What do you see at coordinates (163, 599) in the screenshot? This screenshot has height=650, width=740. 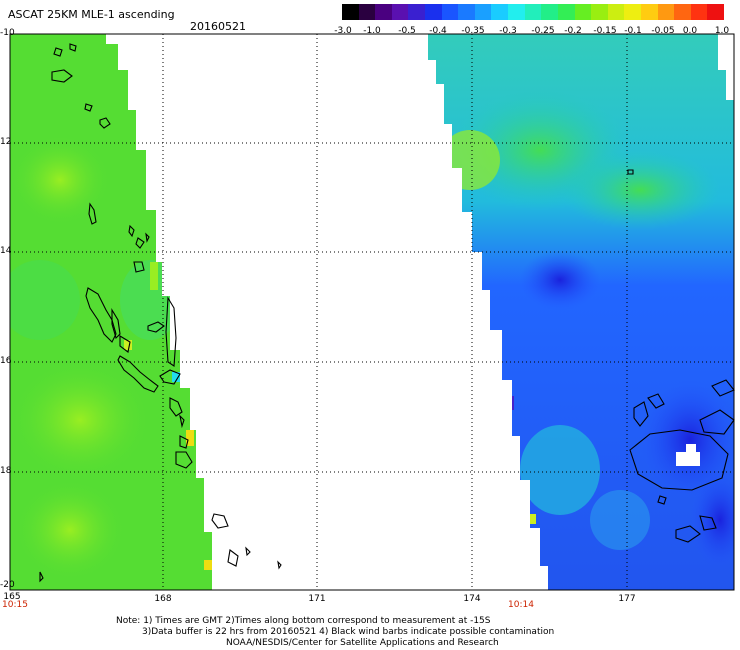 I see `lon-label: 168` at bounding box center [163, 599].